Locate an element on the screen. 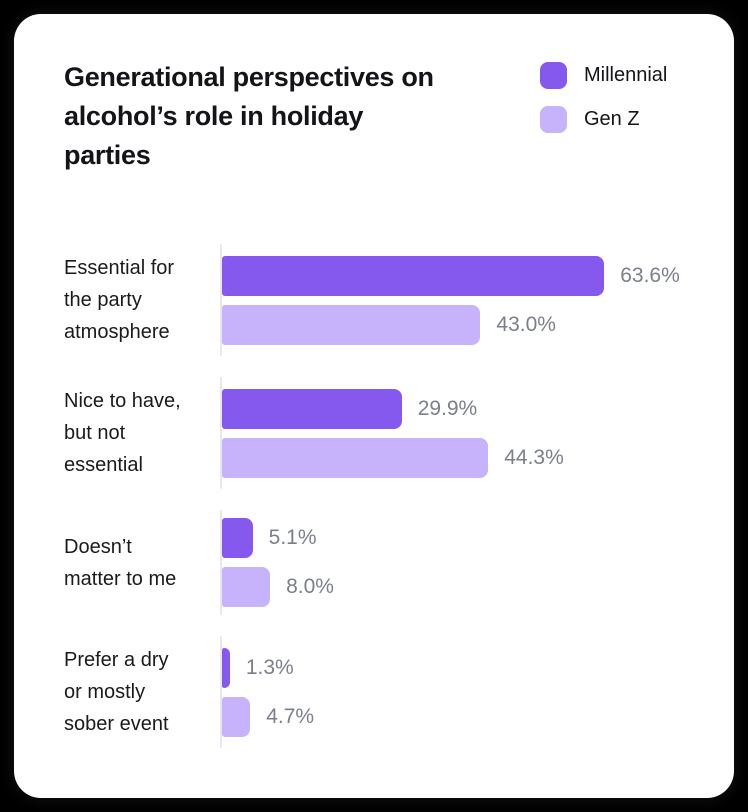  bar-row-millennial: 63.6% is located at coordinates (465, 275).